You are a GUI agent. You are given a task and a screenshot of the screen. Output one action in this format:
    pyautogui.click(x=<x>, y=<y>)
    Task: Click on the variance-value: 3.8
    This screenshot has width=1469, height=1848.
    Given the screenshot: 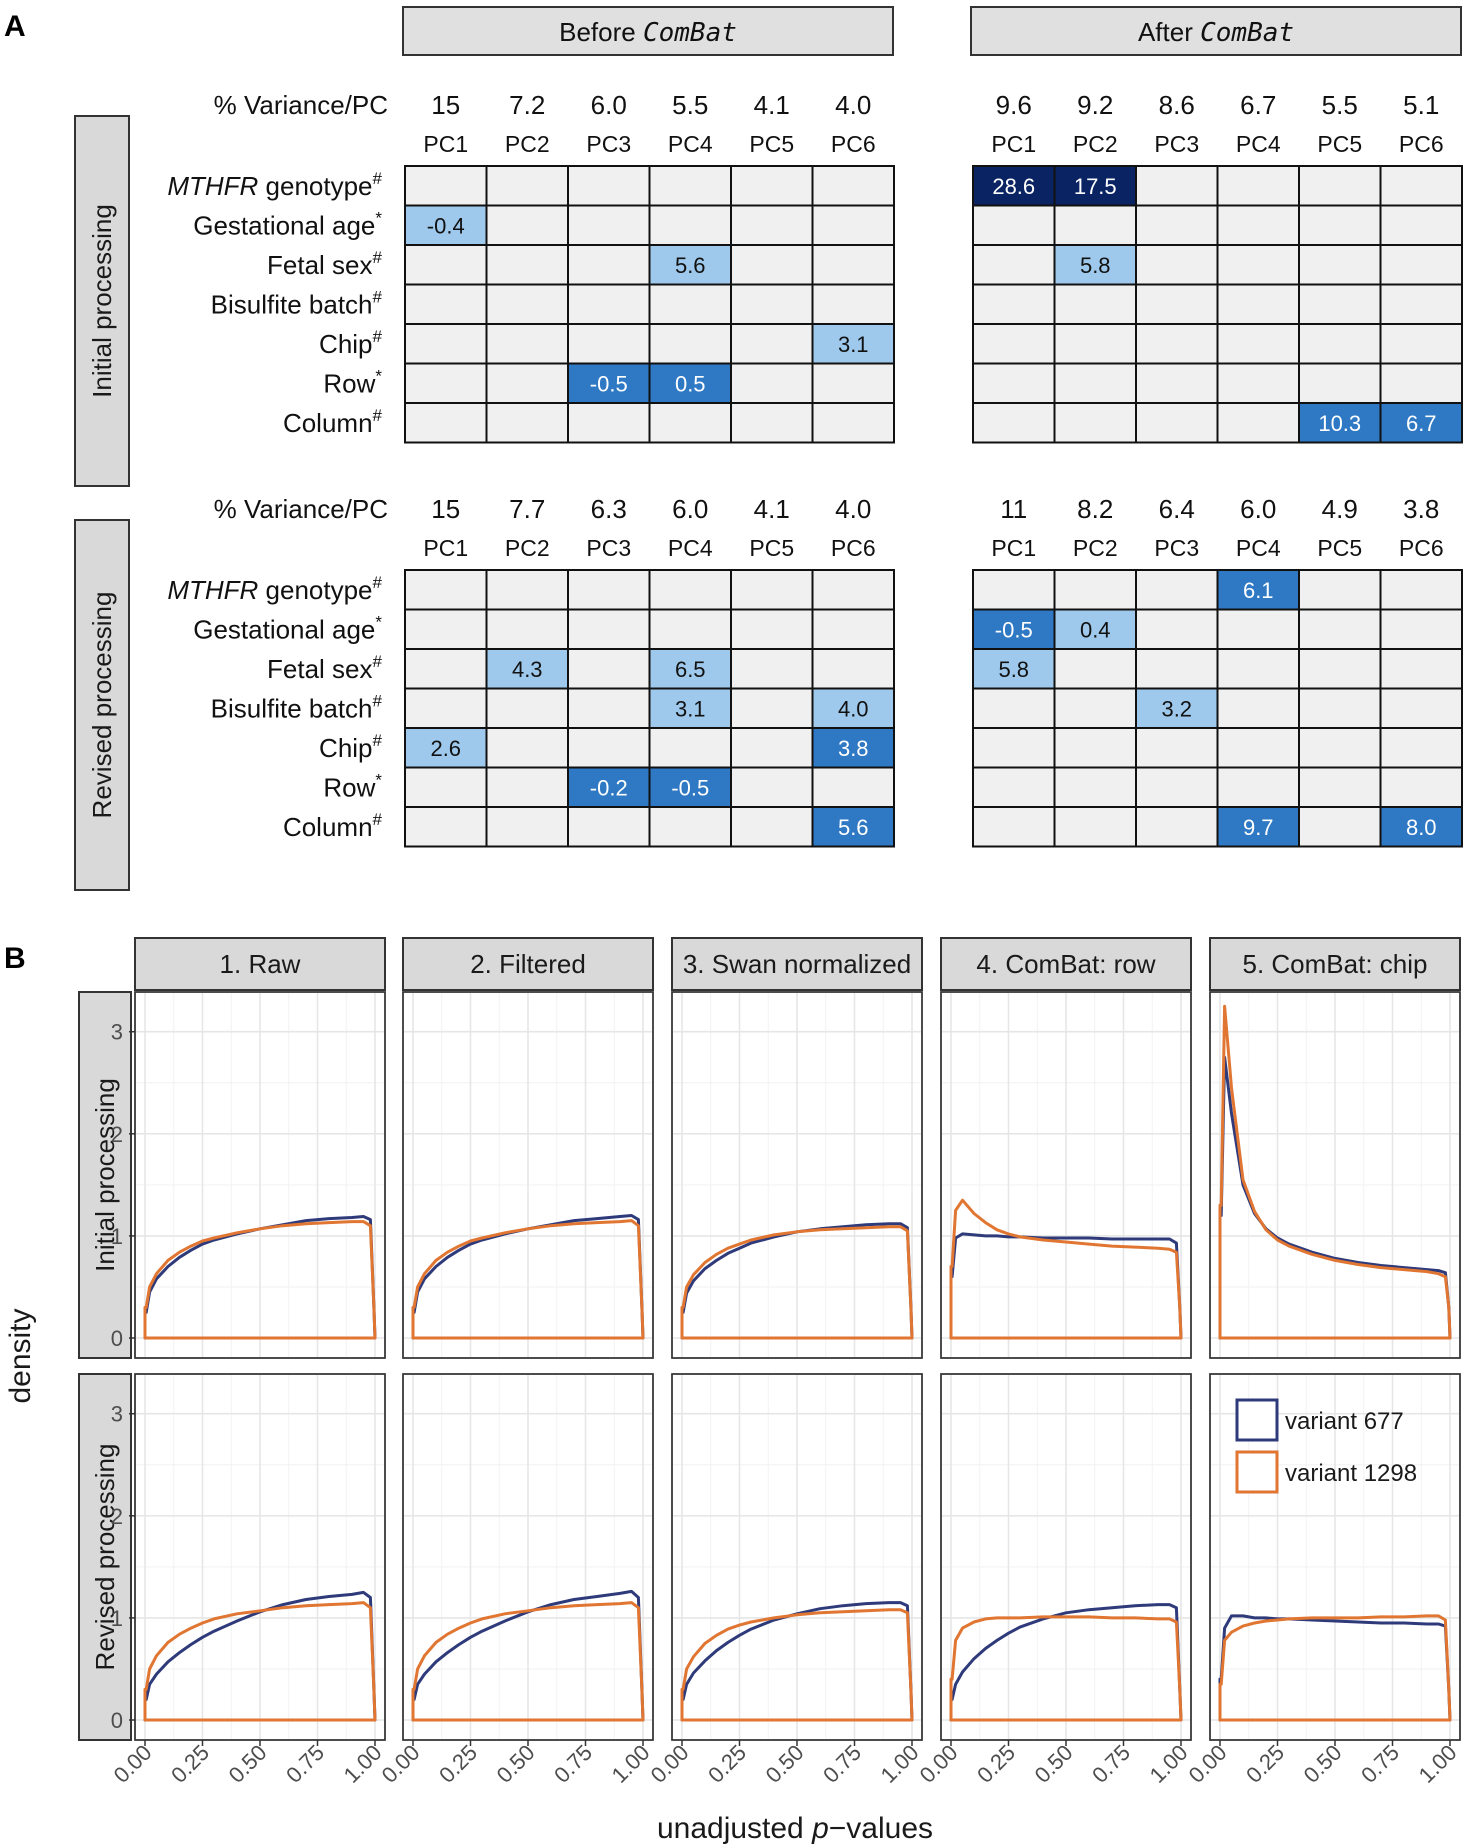 What is the action you would take?
    pyautogui.click(x=1421, y=509)
    